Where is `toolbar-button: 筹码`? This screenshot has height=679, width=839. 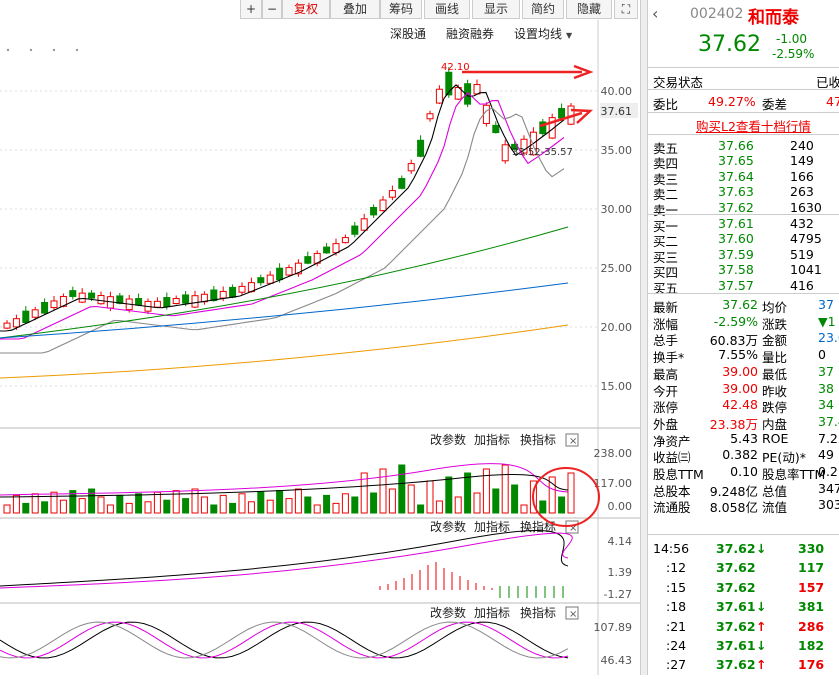 toolbar-button: 筹码 is located at coordinates (401, 9).